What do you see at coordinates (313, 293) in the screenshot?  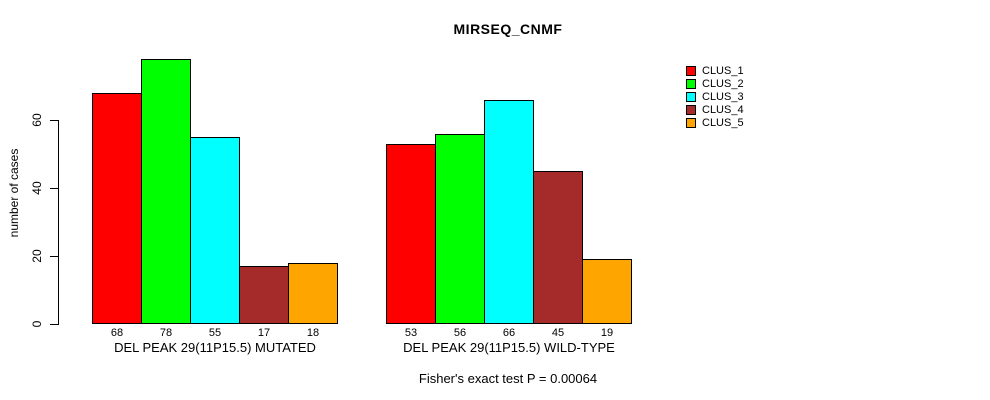 I see `bar-clus_5-mutated` at bounding box center [313, 293].